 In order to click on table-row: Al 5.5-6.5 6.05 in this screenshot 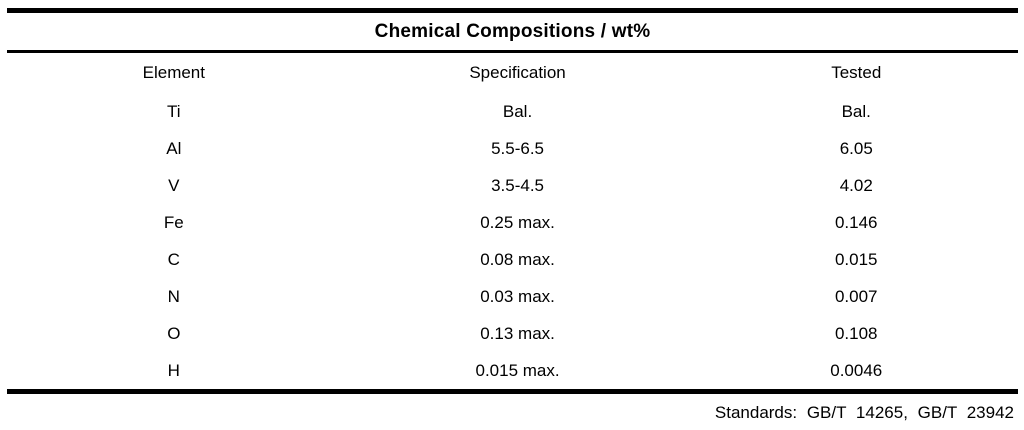, I will do `click(512, 148)`.